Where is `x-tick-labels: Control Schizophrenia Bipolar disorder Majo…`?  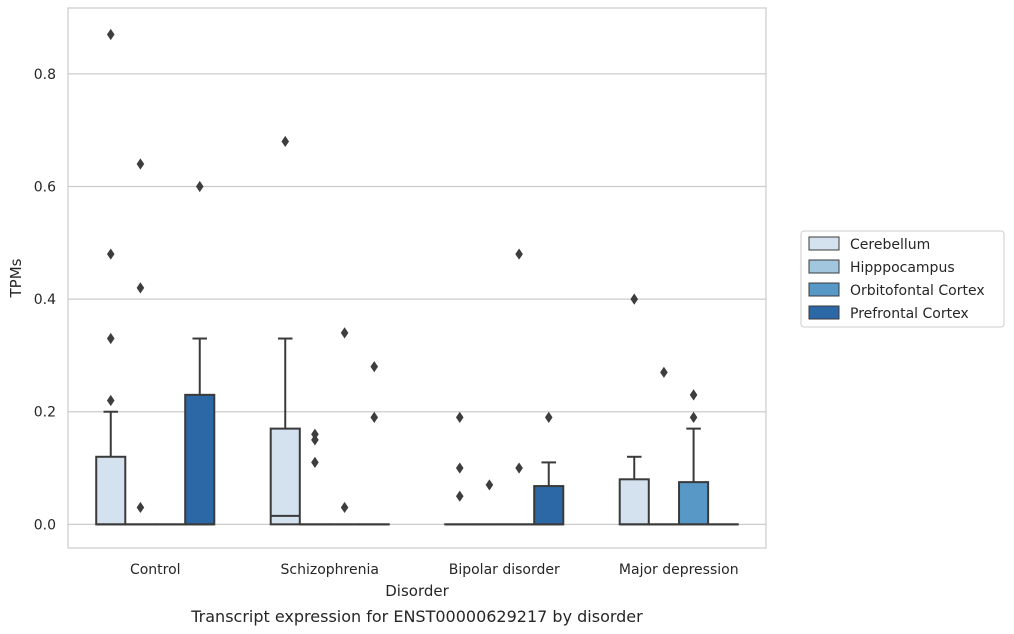 x-tick-labels: Control Schizophrenia Bipolar disorder Majo… is located at coordinates (434, 570).